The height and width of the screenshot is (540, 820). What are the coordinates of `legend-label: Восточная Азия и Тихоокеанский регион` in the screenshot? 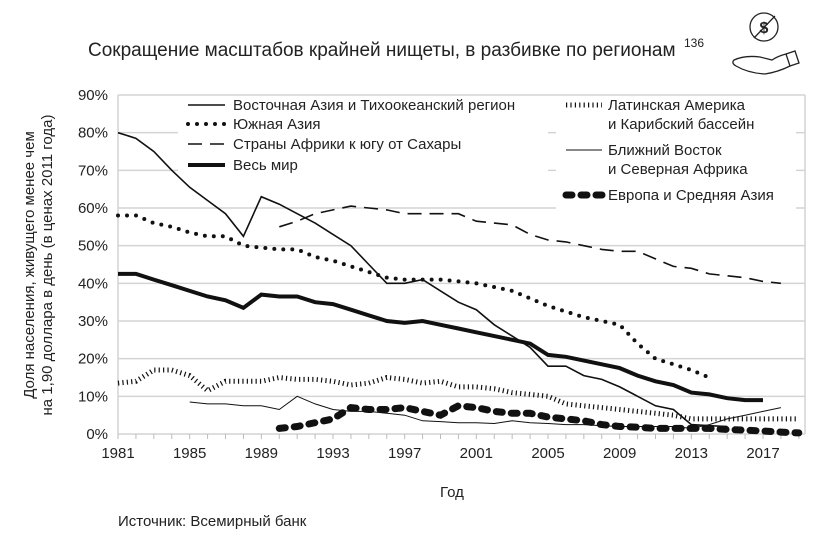 It's located at (374, 105).